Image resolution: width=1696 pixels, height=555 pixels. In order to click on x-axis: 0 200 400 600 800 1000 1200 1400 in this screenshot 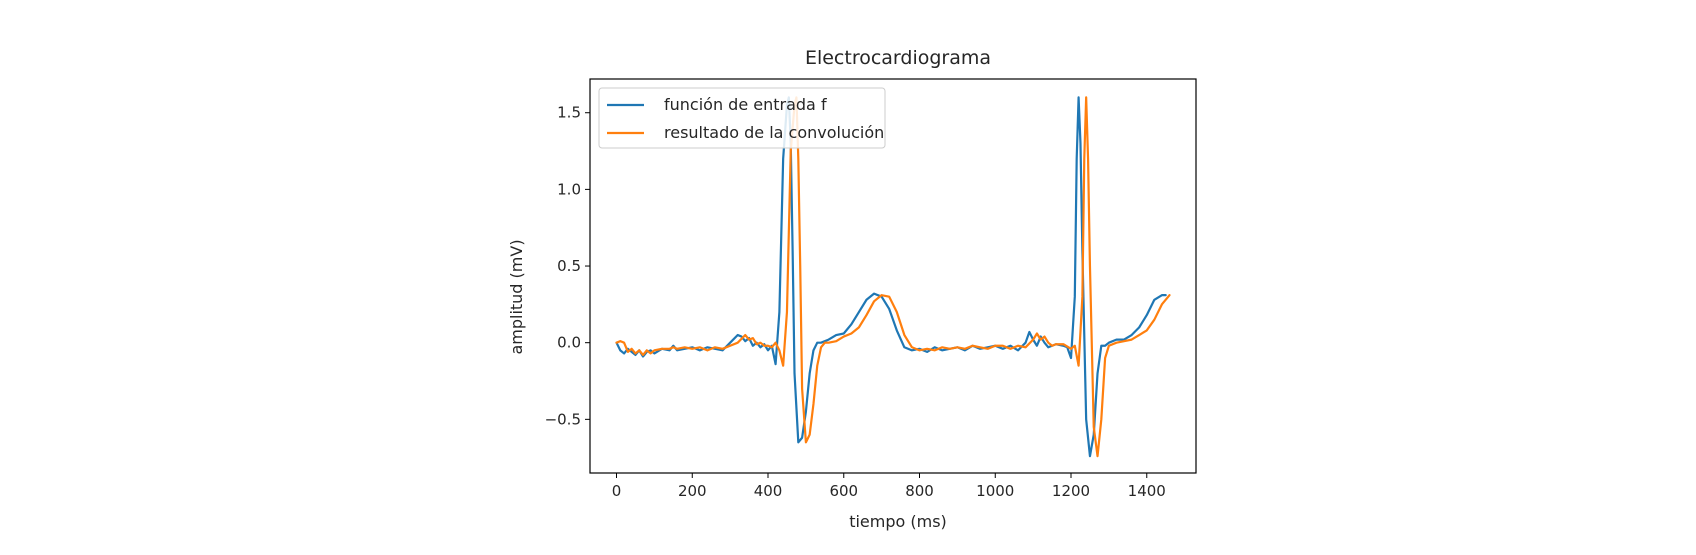, I will do `click(889, 486)`.